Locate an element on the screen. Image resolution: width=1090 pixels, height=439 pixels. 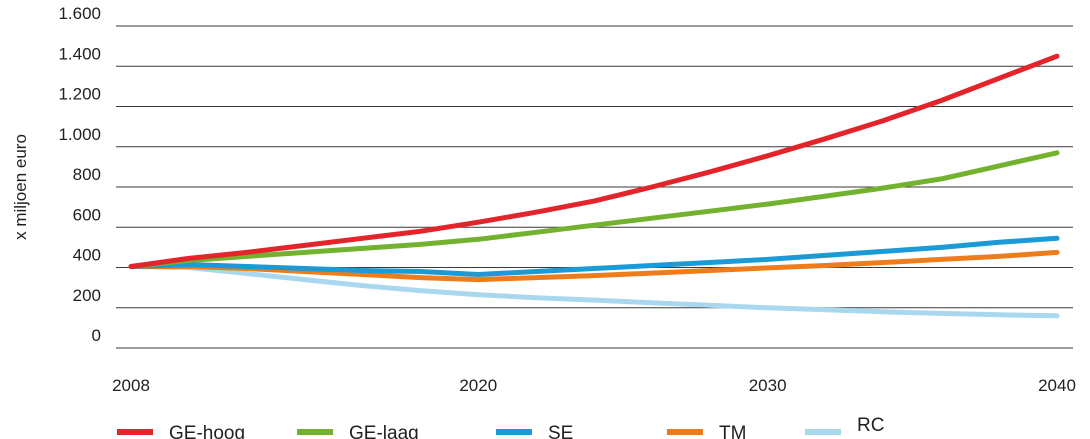
legend-label: RC is located at coordinates (870, 425).